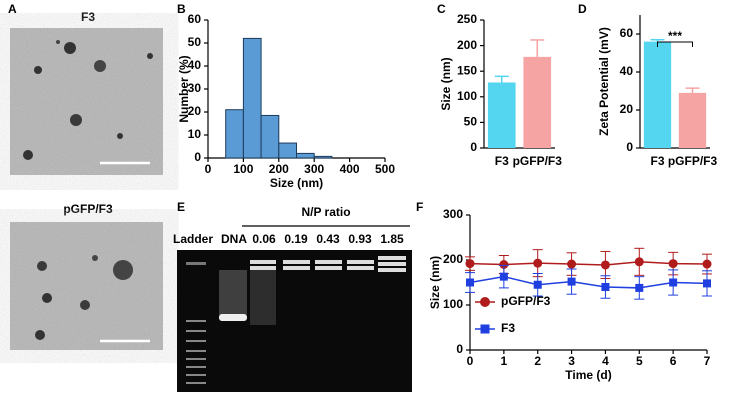  What do you see at coordinates (294, 321) in the screenshot?
I see `gel` at bounding box center [294, 321].